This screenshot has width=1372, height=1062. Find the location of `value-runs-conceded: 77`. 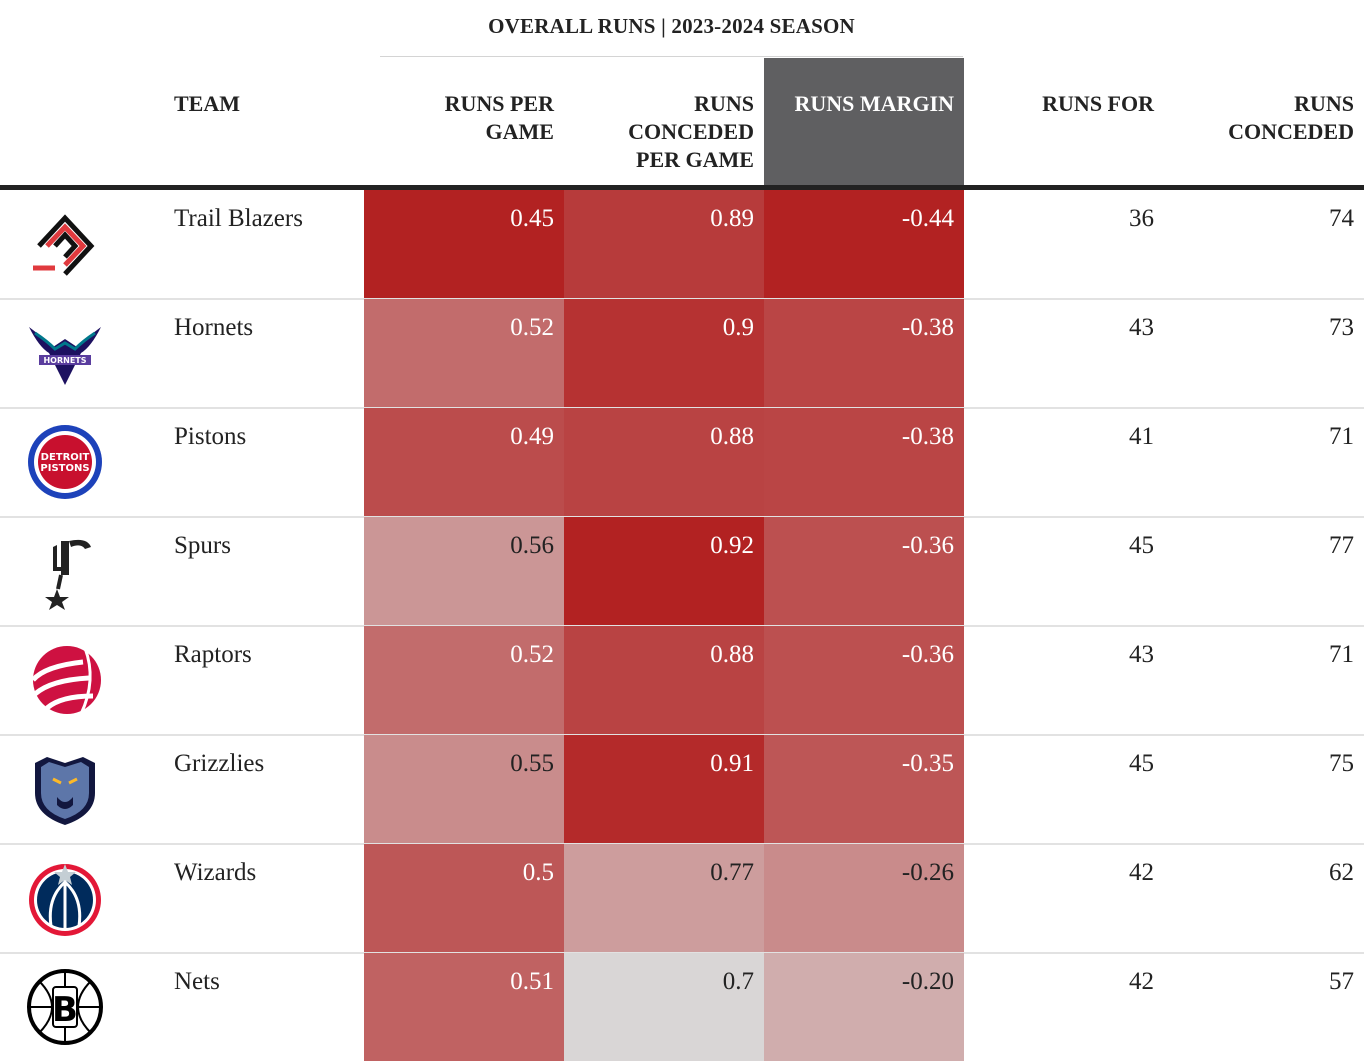

value-runs-conceded: 77 is located at coordinates (1341, 545).